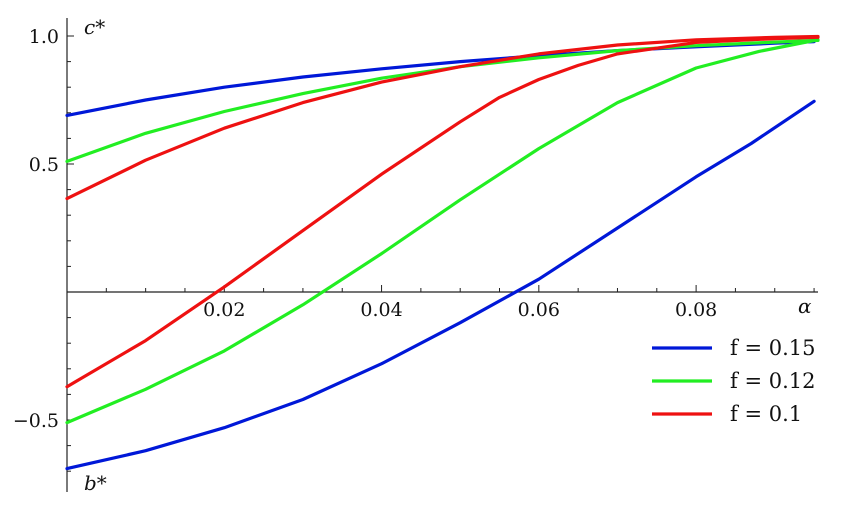 This screenshot has height=513, width=850. I want to click on x-tick-label: 0.04, so click(381, 310).